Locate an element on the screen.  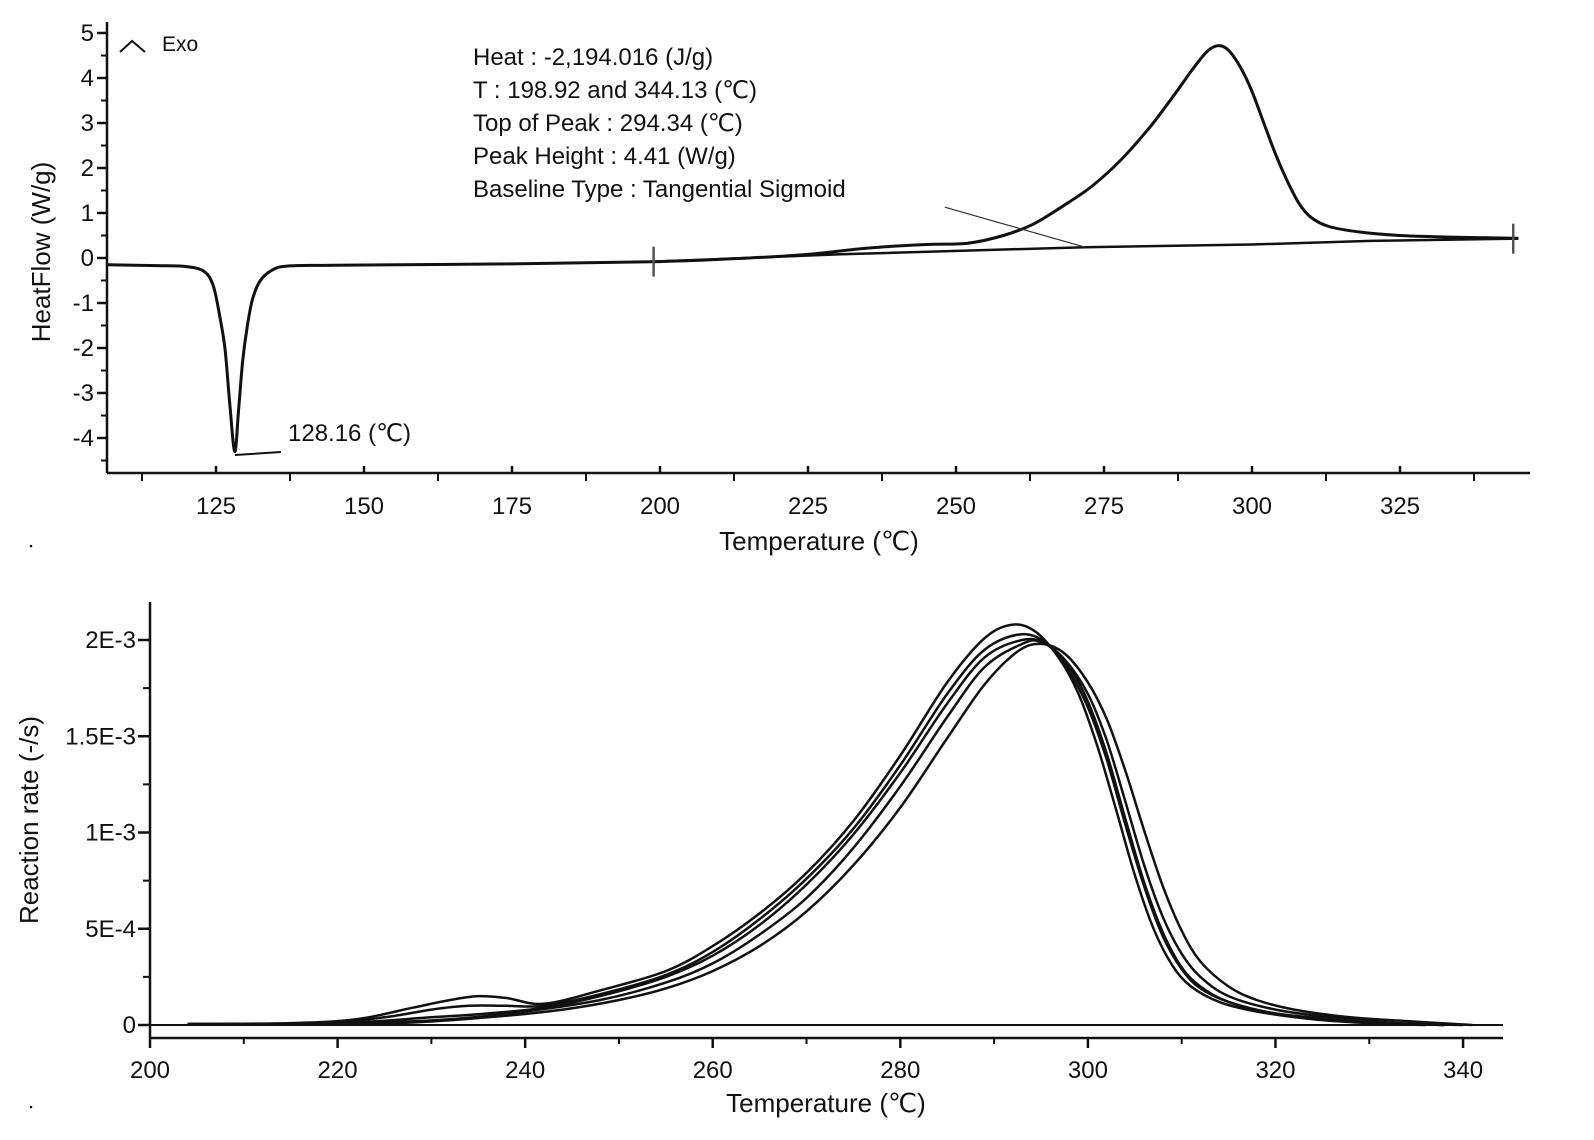
exo-indicator: Exo is located at coordinates (158, 44).